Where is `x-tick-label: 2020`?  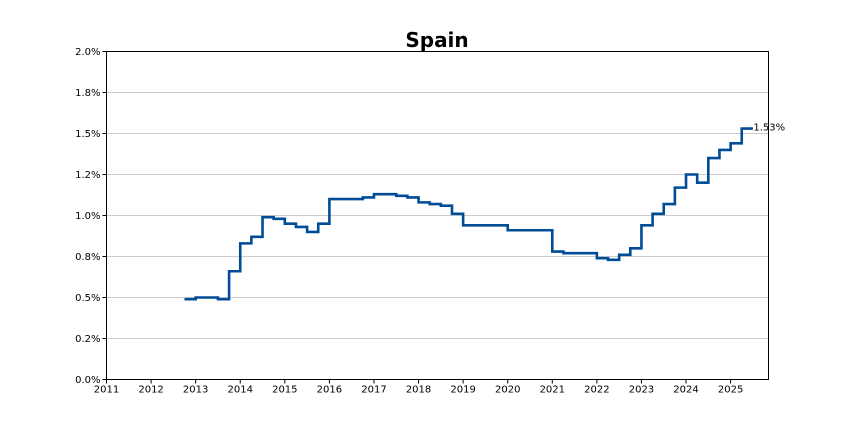 x-tick-label: 2020 is located at coordinates (507, 390).